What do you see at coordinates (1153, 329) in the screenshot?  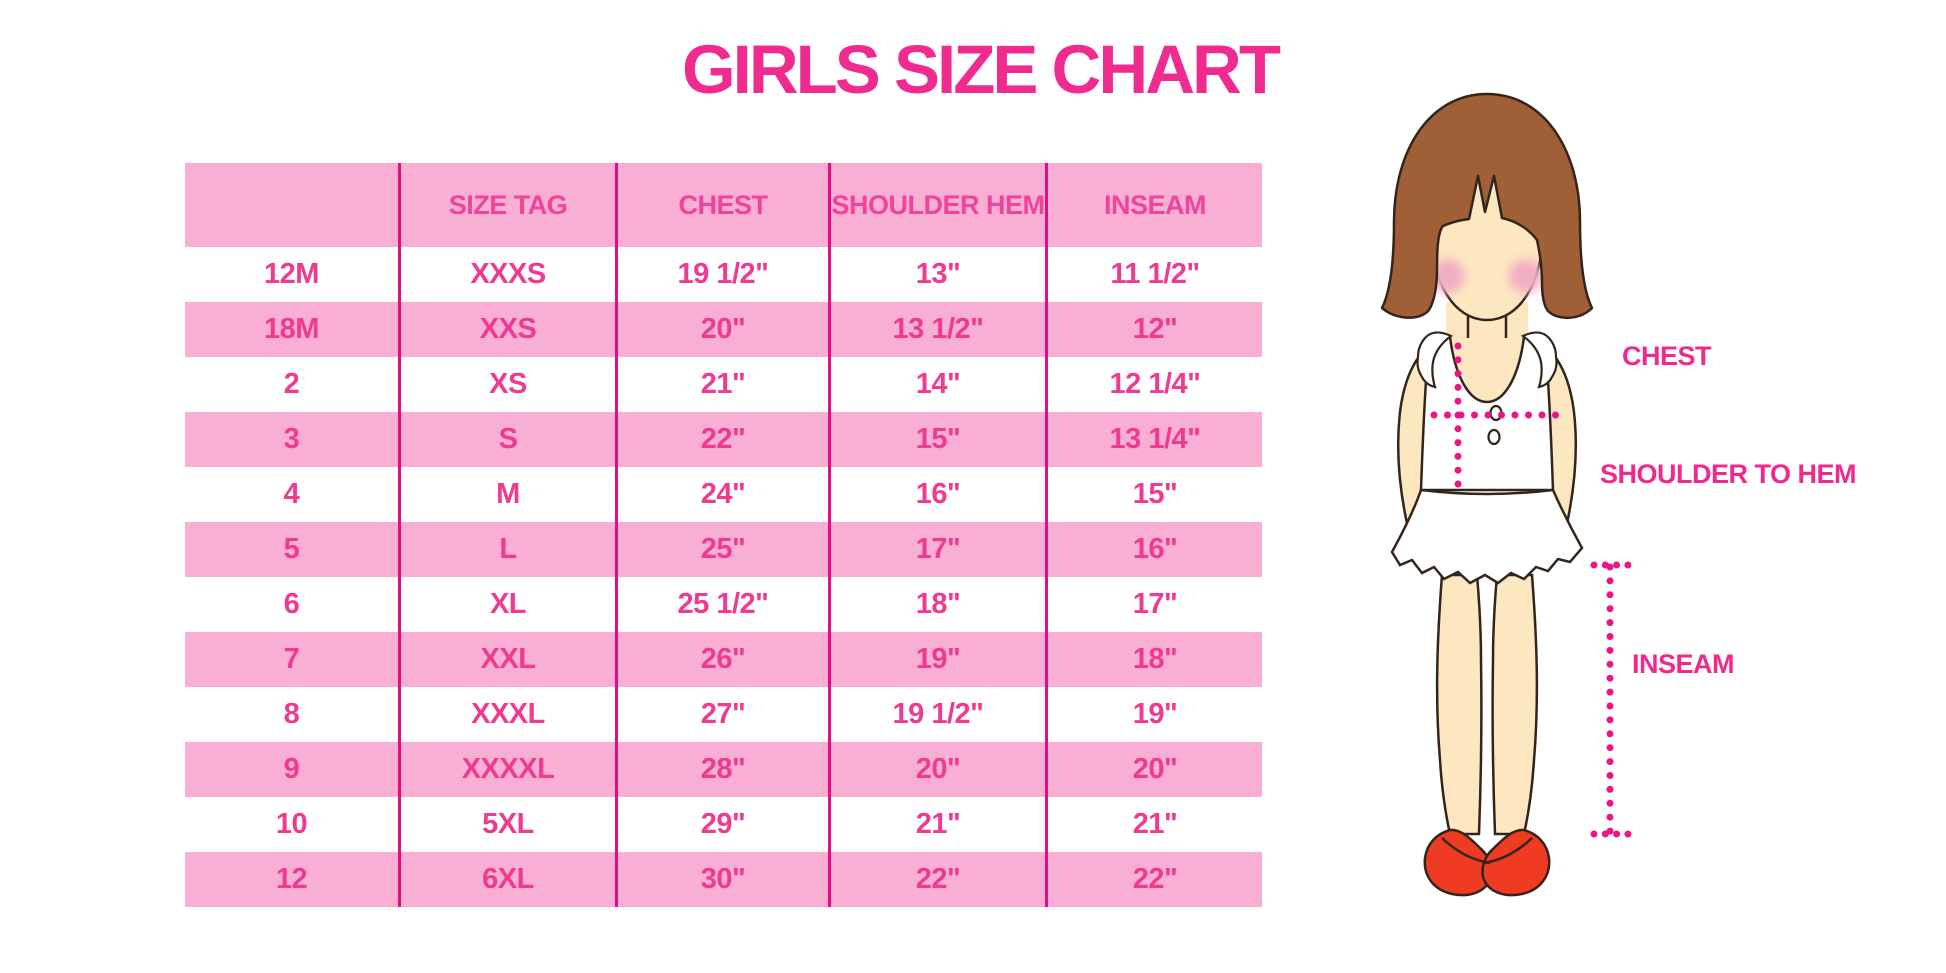 I see `table-cell: 12"` at bounding box center [1153, 329].